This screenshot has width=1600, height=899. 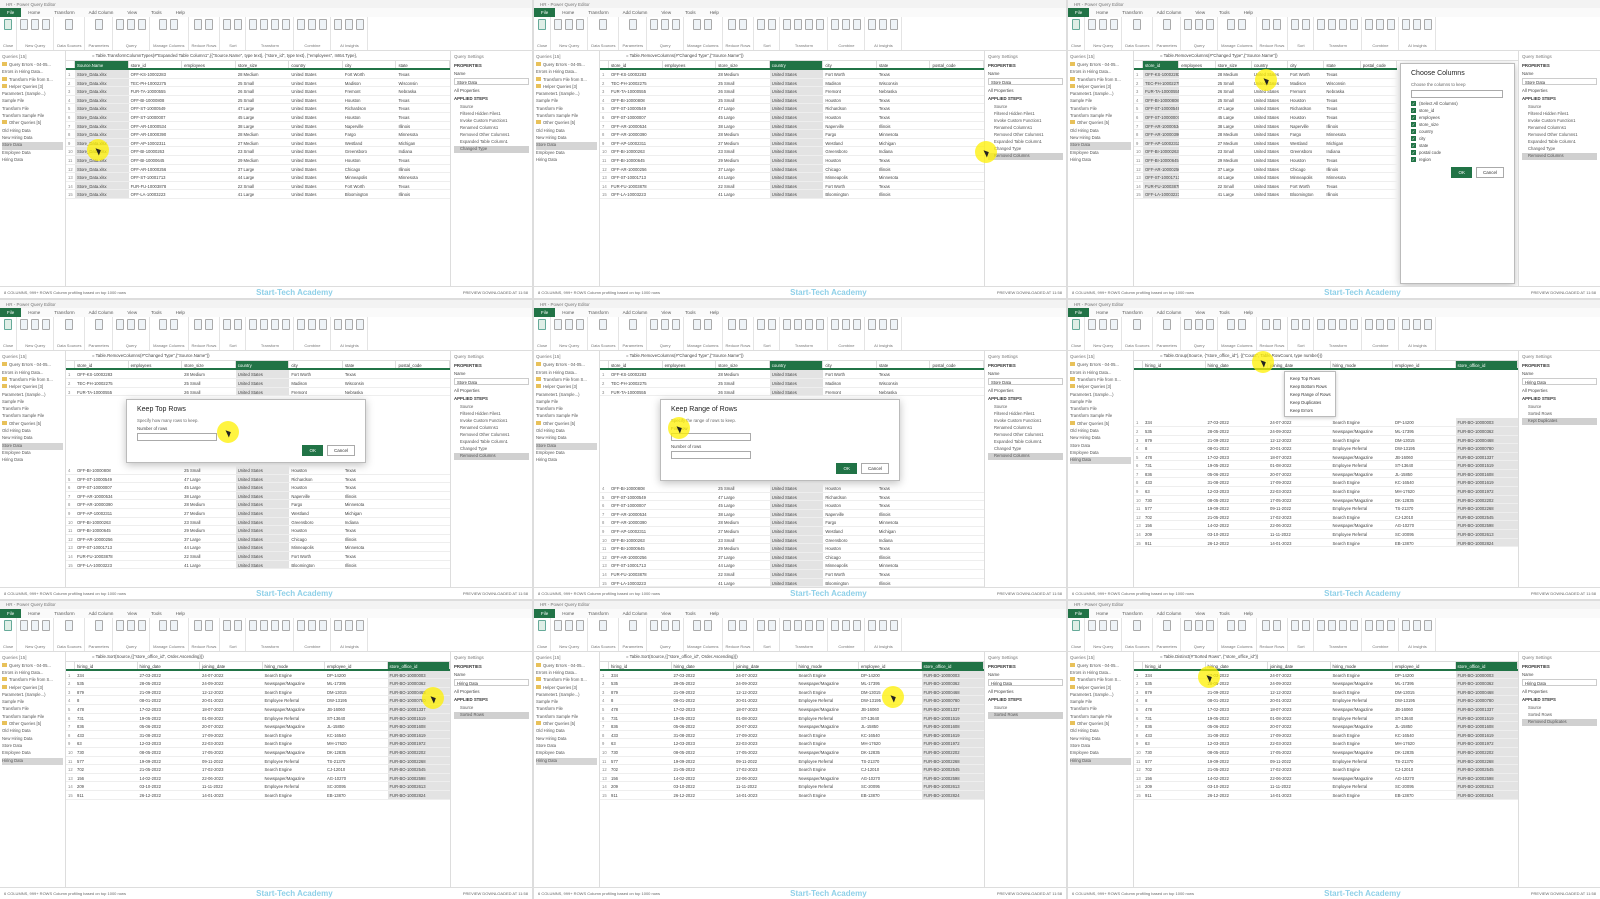 What do you see at coordinates (418, 683) in the screenshot?
I see `cell: FUR-BO-10000362` at bounding box center [418, 683].